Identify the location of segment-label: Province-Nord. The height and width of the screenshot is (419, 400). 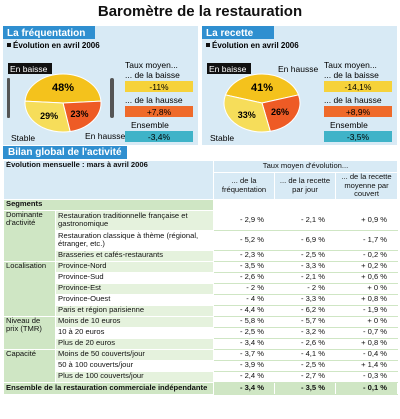
(134, 266).